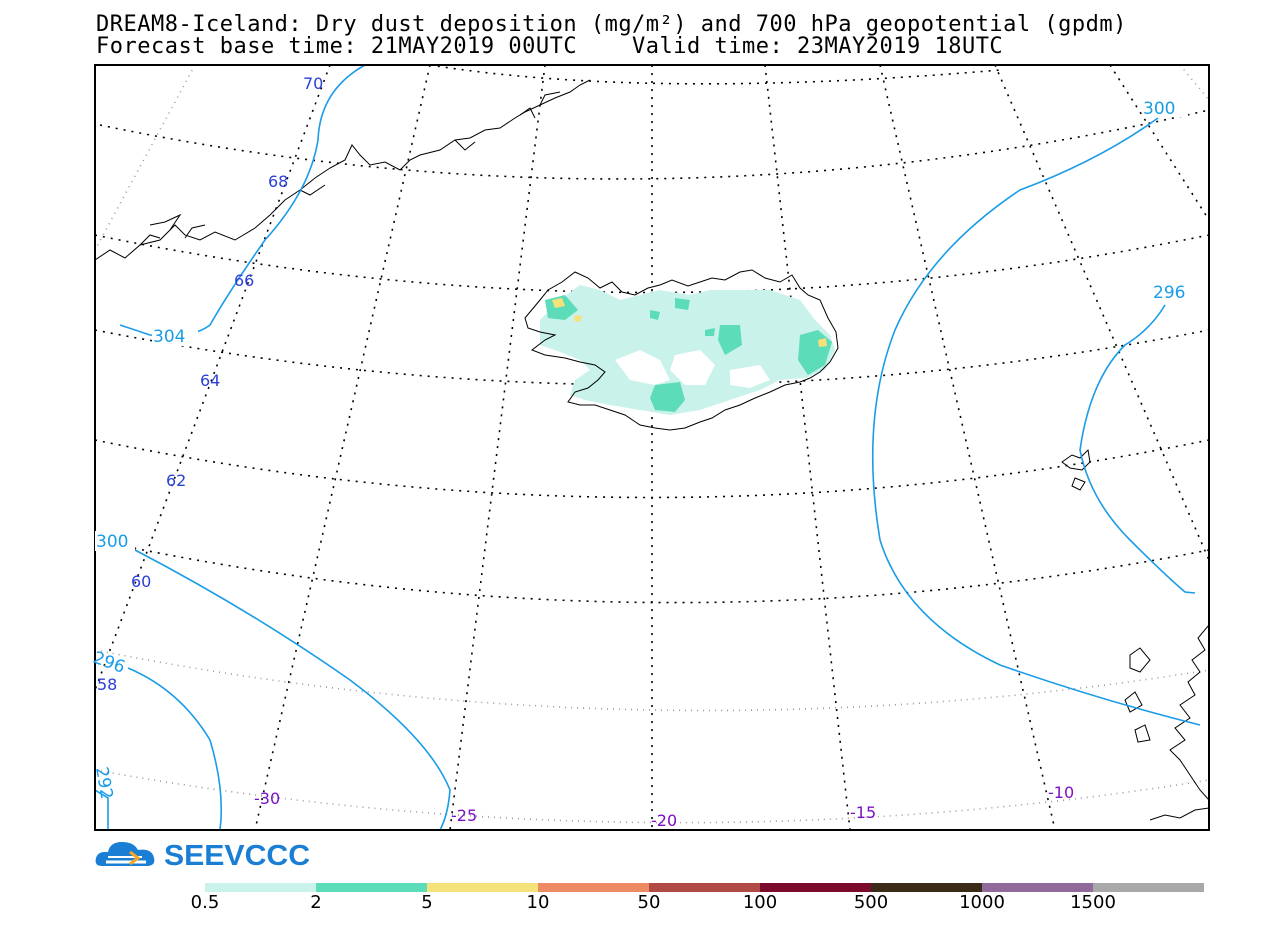  Describe the element at coordinates (1061, 792) in the screenshot. I see `longitude-label: -10` at that location.